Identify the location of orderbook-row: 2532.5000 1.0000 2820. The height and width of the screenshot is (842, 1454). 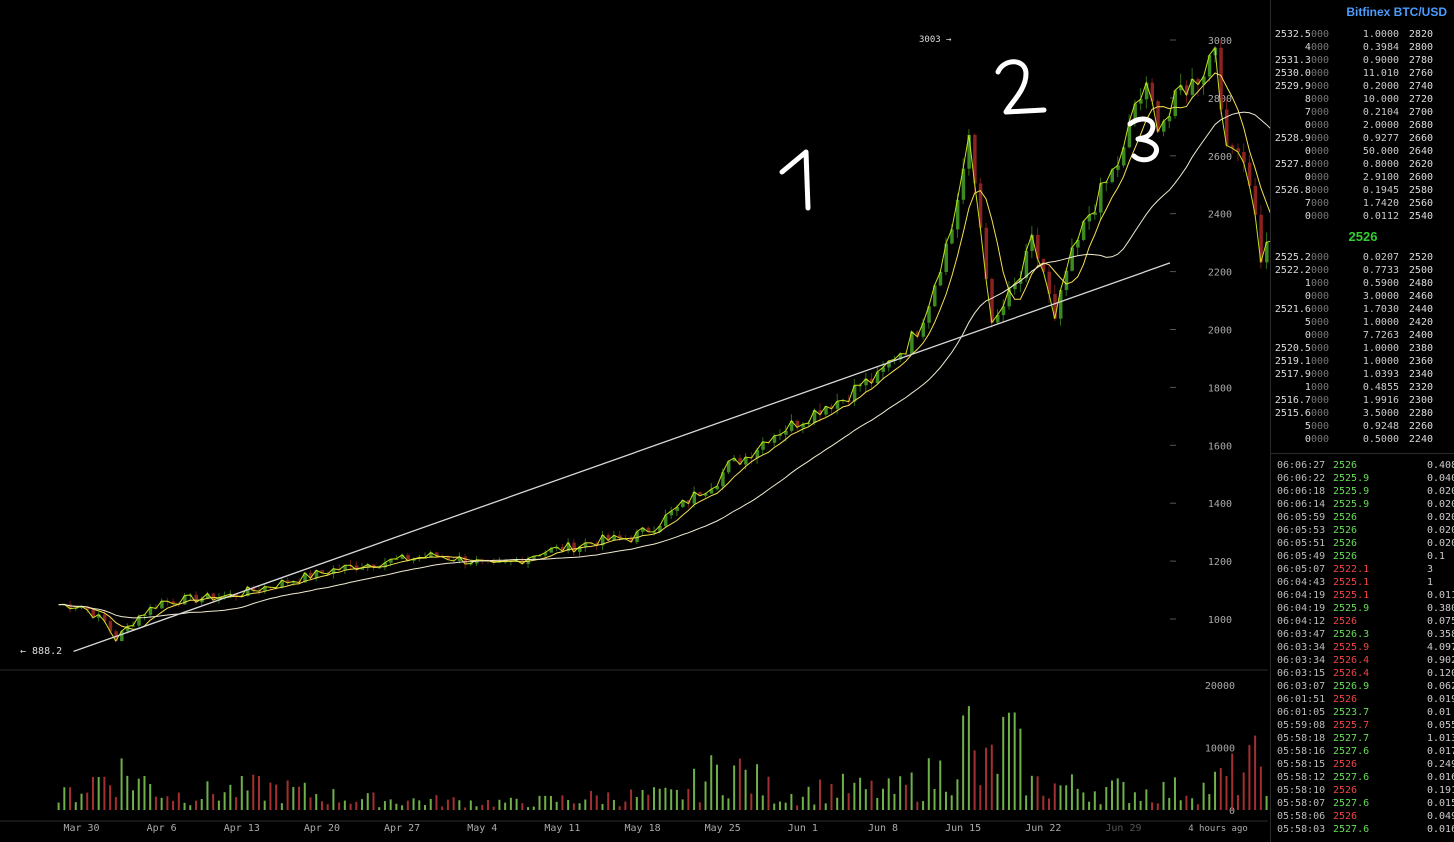
(1362, 34).